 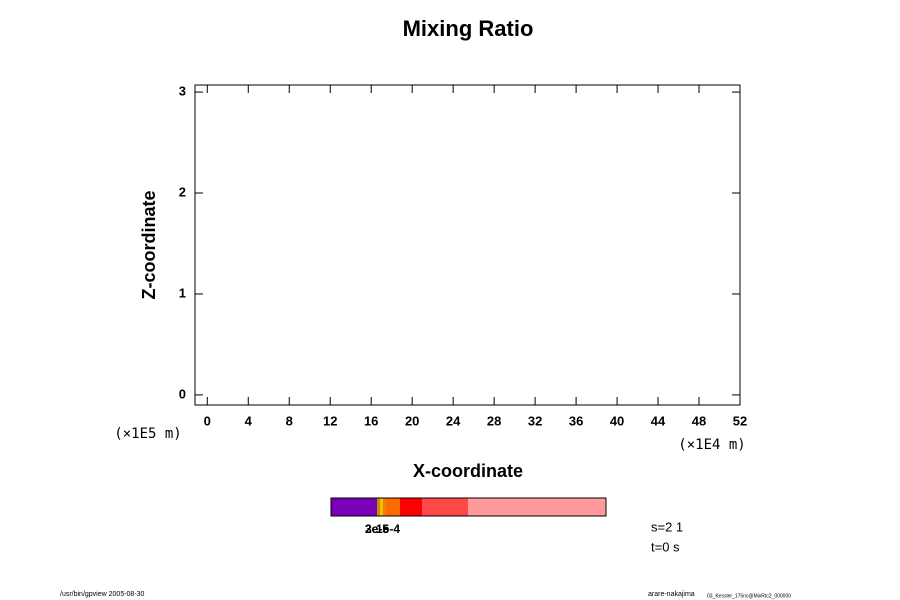 What do you see at coordinates (207, 420) in the screenshot?
I see `x-tick-label: 0` at bounding box center [207, 420].